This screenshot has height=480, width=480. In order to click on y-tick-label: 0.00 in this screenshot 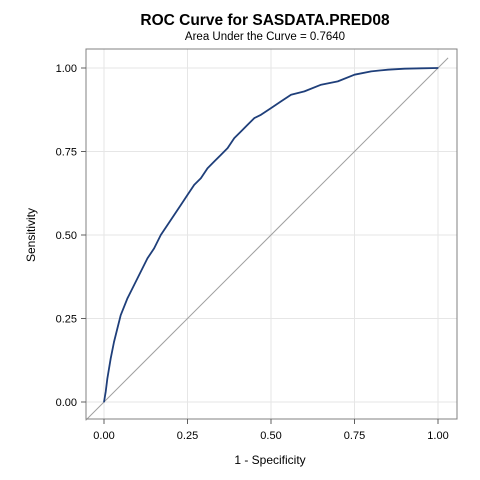, I will do `click(66, 403)`.